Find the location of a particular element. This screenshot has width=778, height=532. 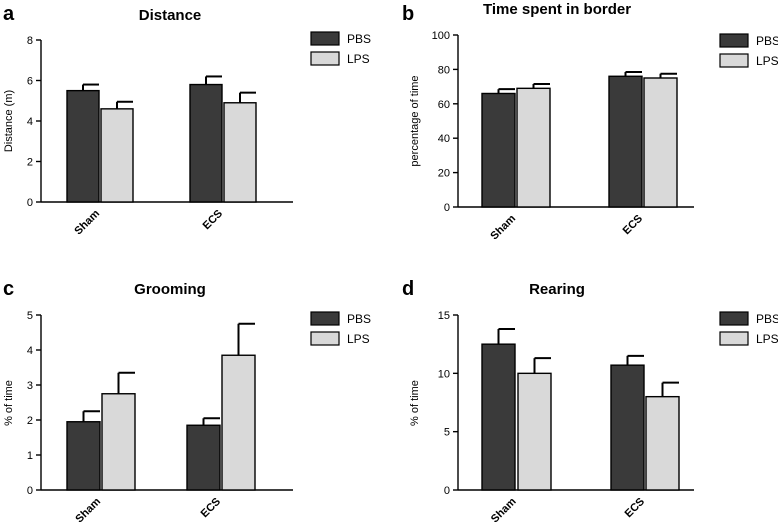

chart-title: Grooming is located at coordinates (170, 289).